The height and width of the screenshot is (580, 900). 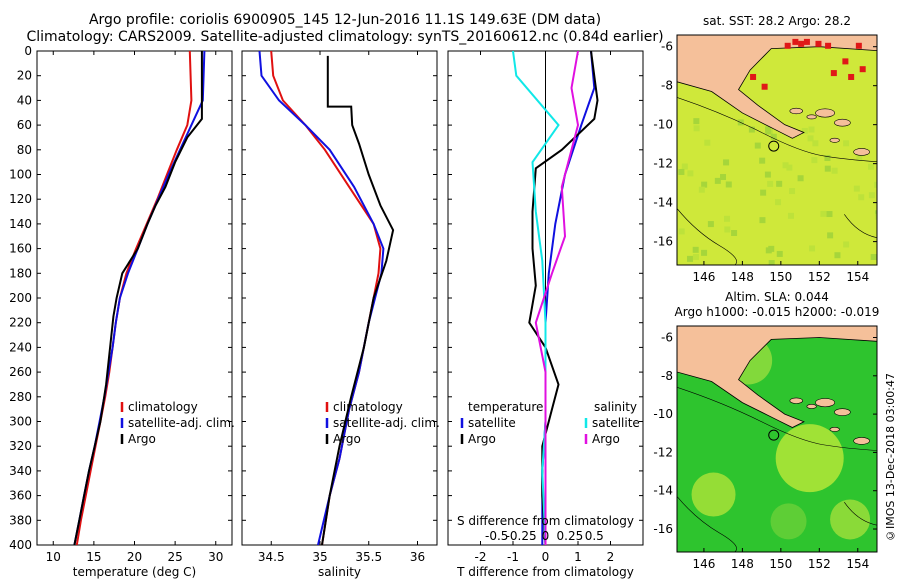 I want to click on y-tick-label: 380, so click(x=20, y=520).